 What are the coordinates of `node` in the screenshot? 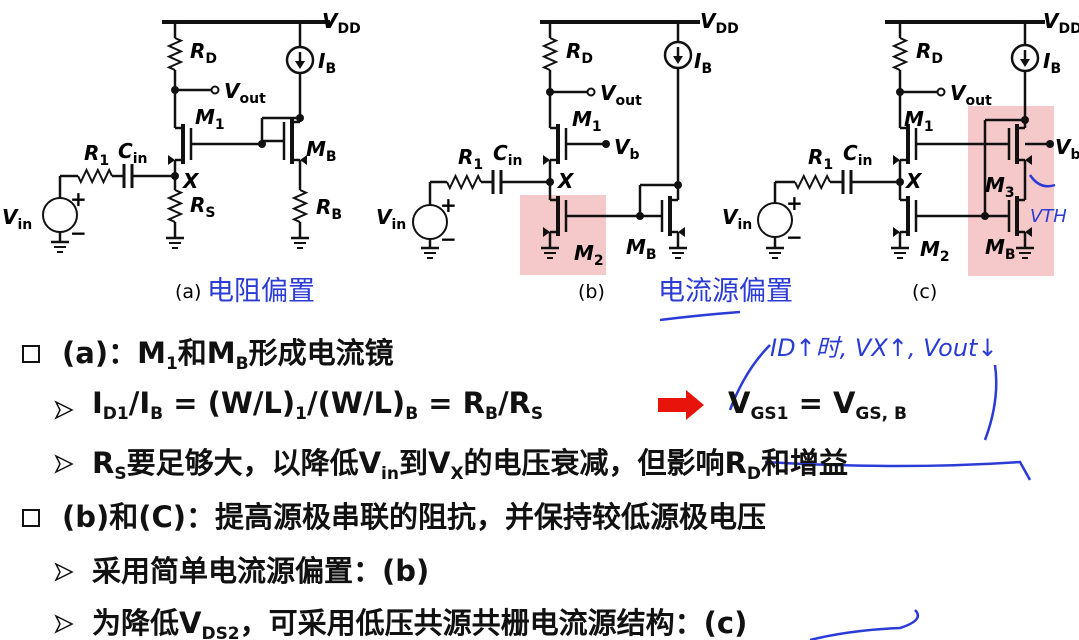 It's located at (606, 144).